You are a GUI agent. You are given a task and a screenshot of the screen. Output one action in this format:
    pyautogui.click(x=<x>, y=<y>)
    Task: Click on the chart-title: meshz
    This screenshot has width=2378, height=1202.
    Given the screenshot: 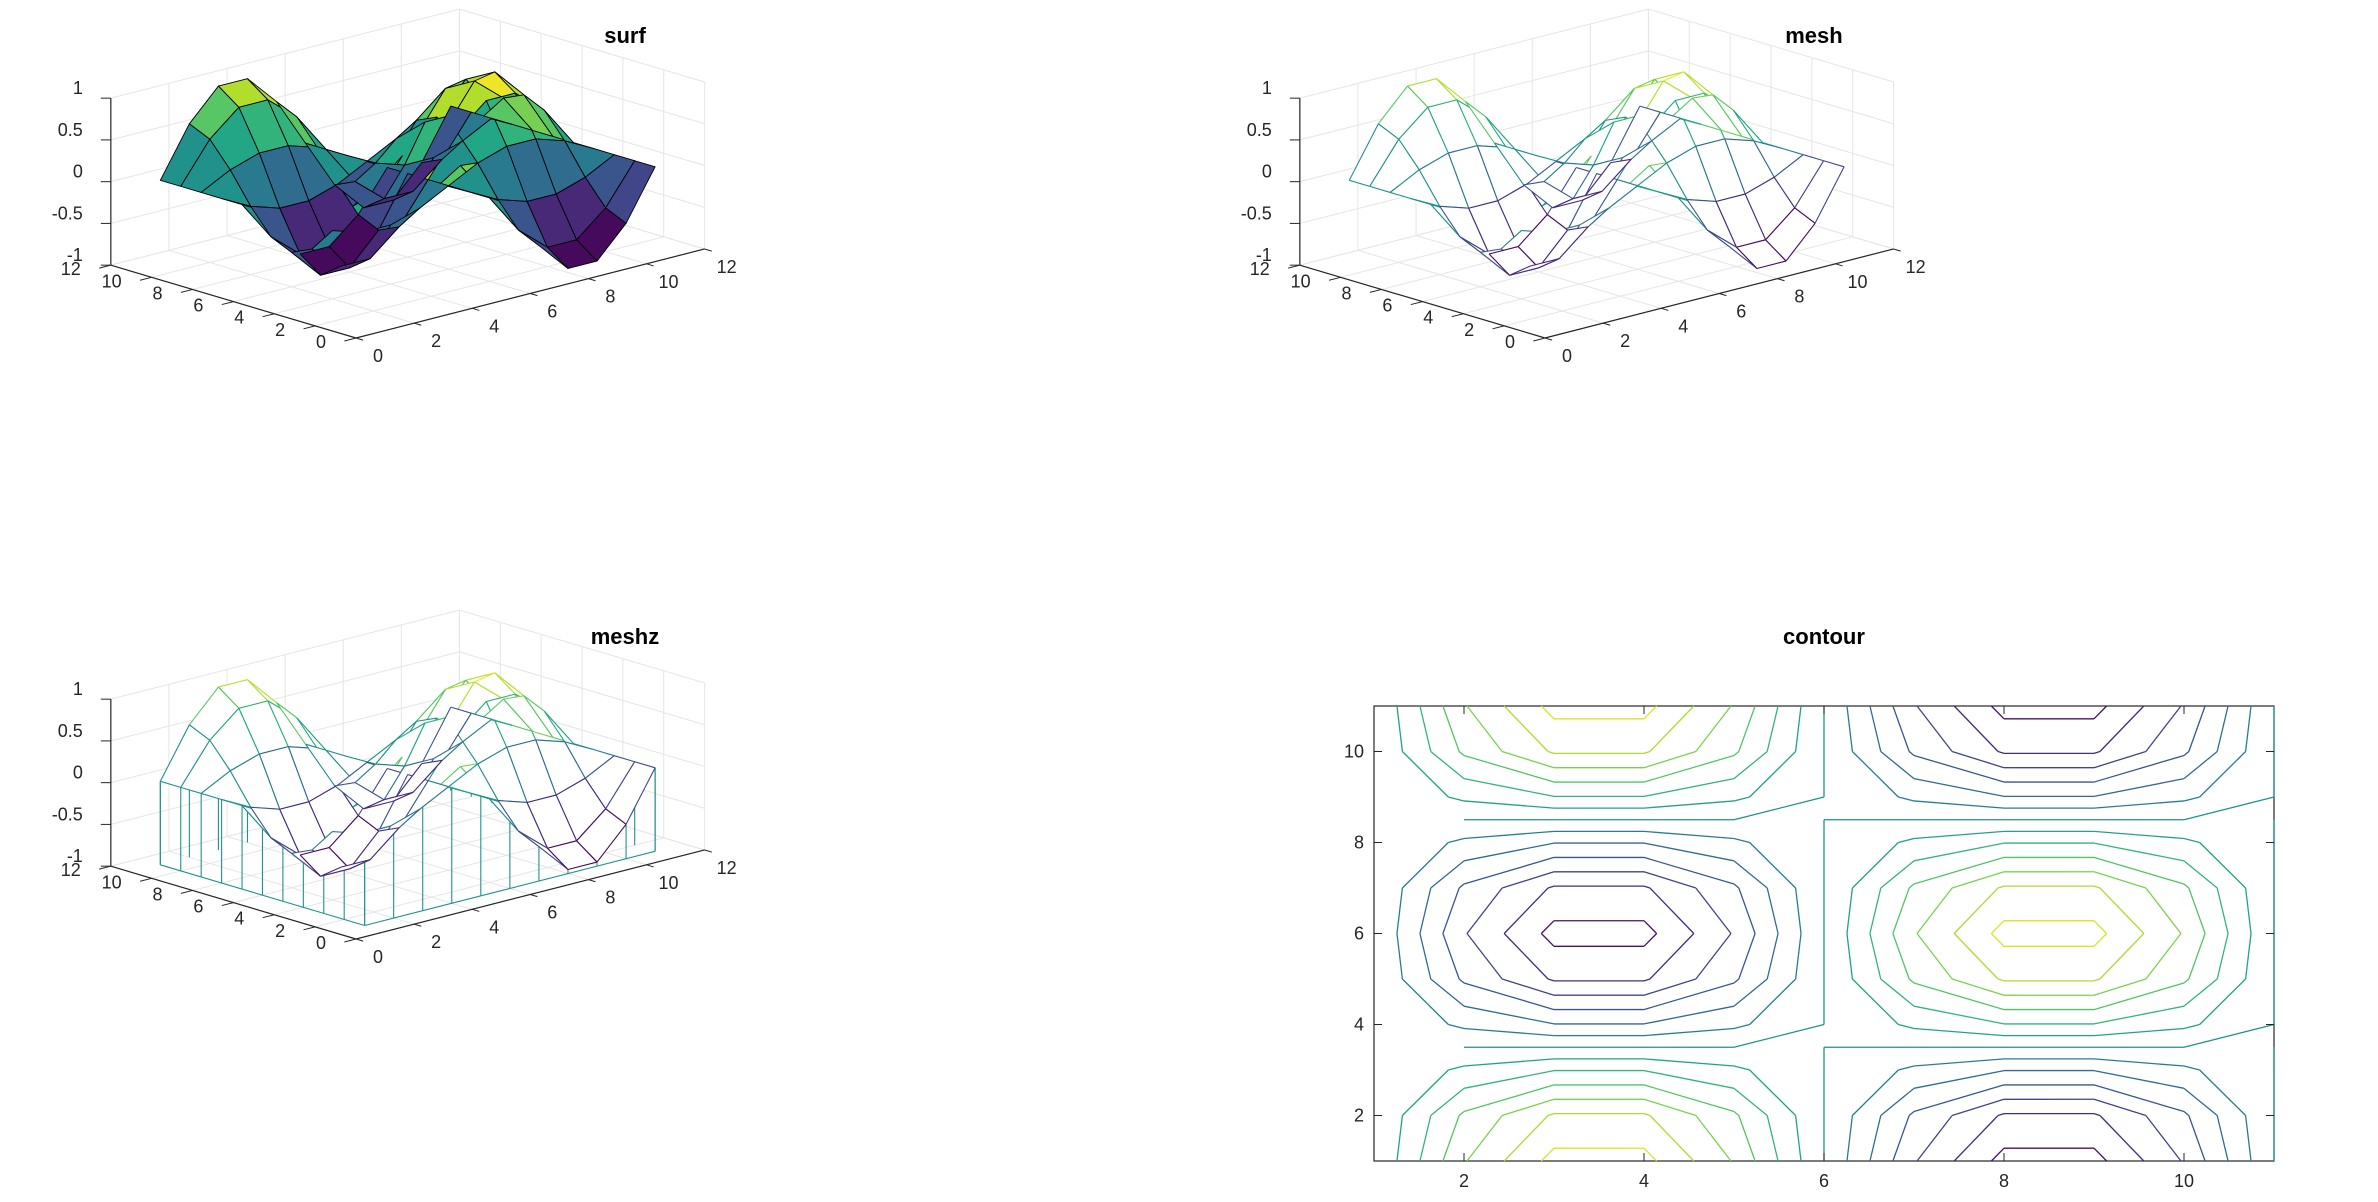 What is the action you would take?
    pyautogui.click(x=625, y=636)
    